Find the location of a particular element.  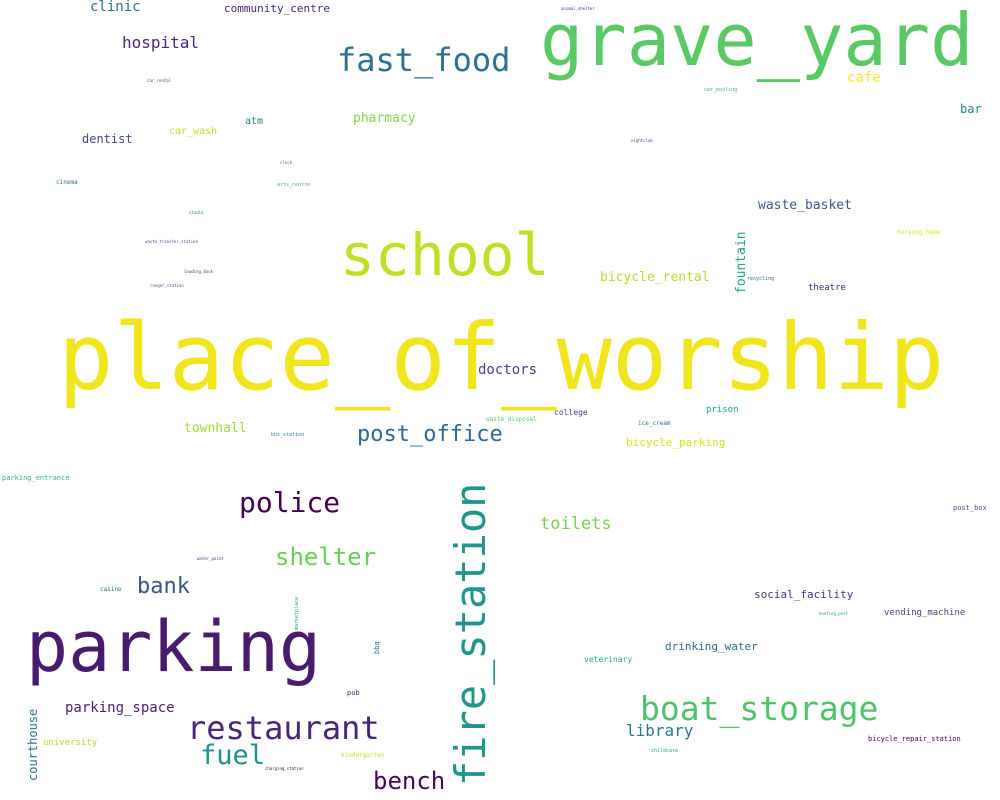

word-car-pooling: car_pooling is located at coordinates (721, 90).